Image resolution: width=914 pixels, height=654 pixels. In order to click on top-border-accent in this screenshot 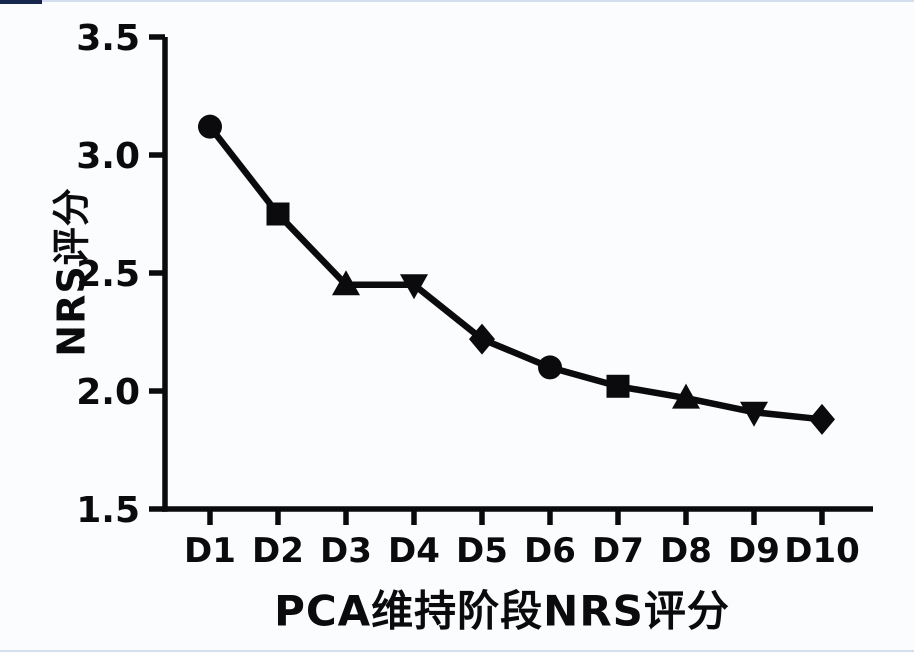, I will do `click(21, 2)`.